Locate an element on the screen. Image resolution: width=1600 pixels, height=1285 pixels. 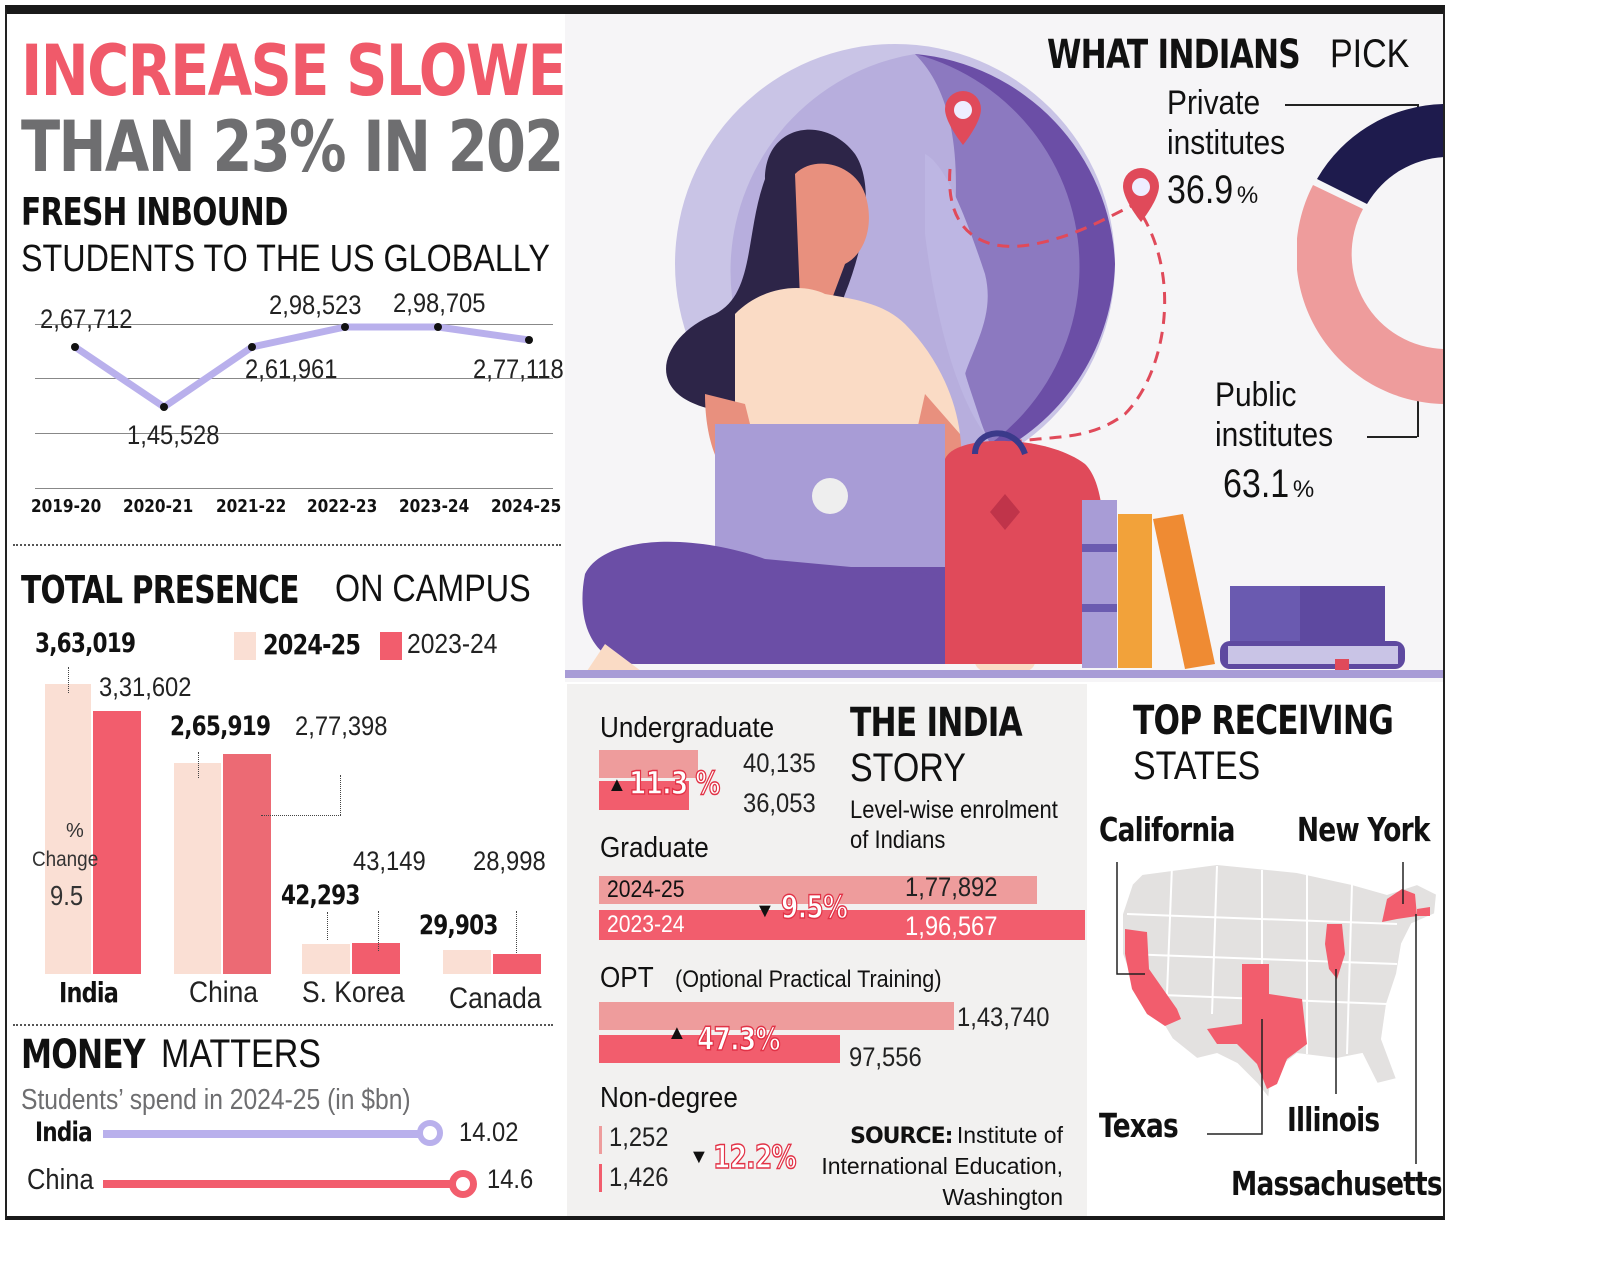
legend-swatch-2024 is located at coordinates (245, 646).